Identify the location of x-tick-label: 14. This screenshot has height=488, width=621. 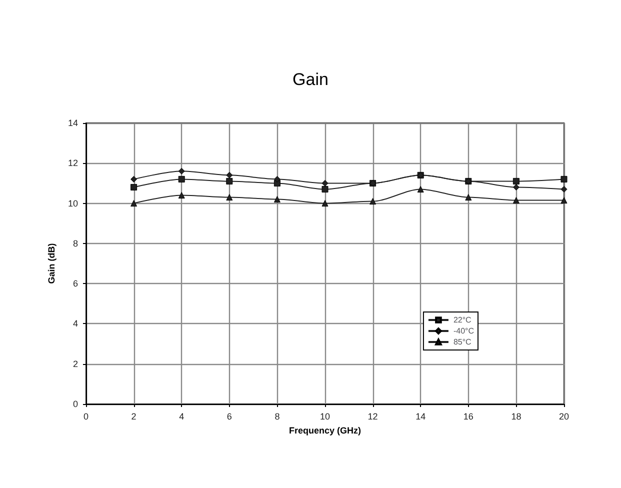
(421, 417).